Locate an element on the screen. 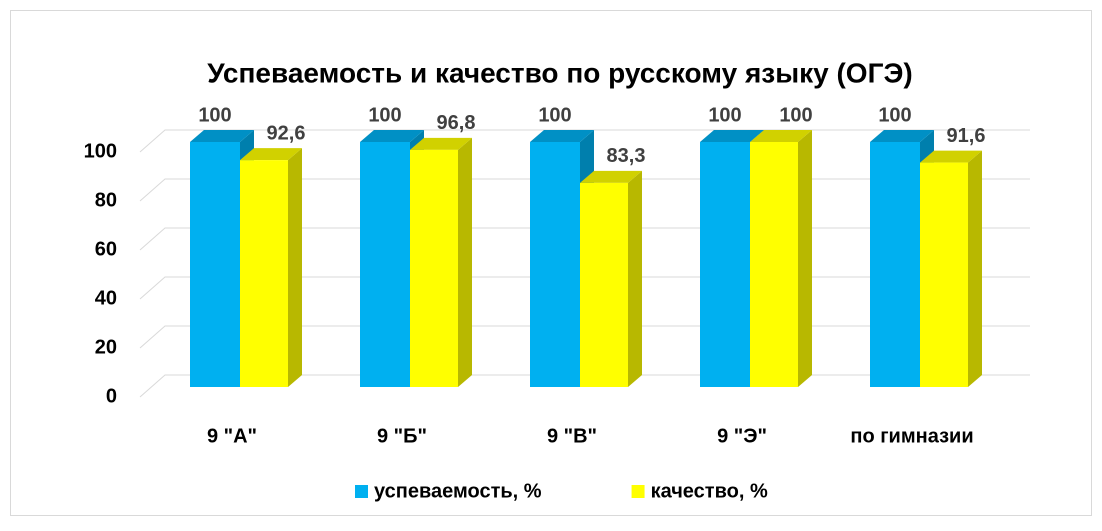 The image size is (1102, 531). legend-label: качество, % is located at coordinates (709, 491).